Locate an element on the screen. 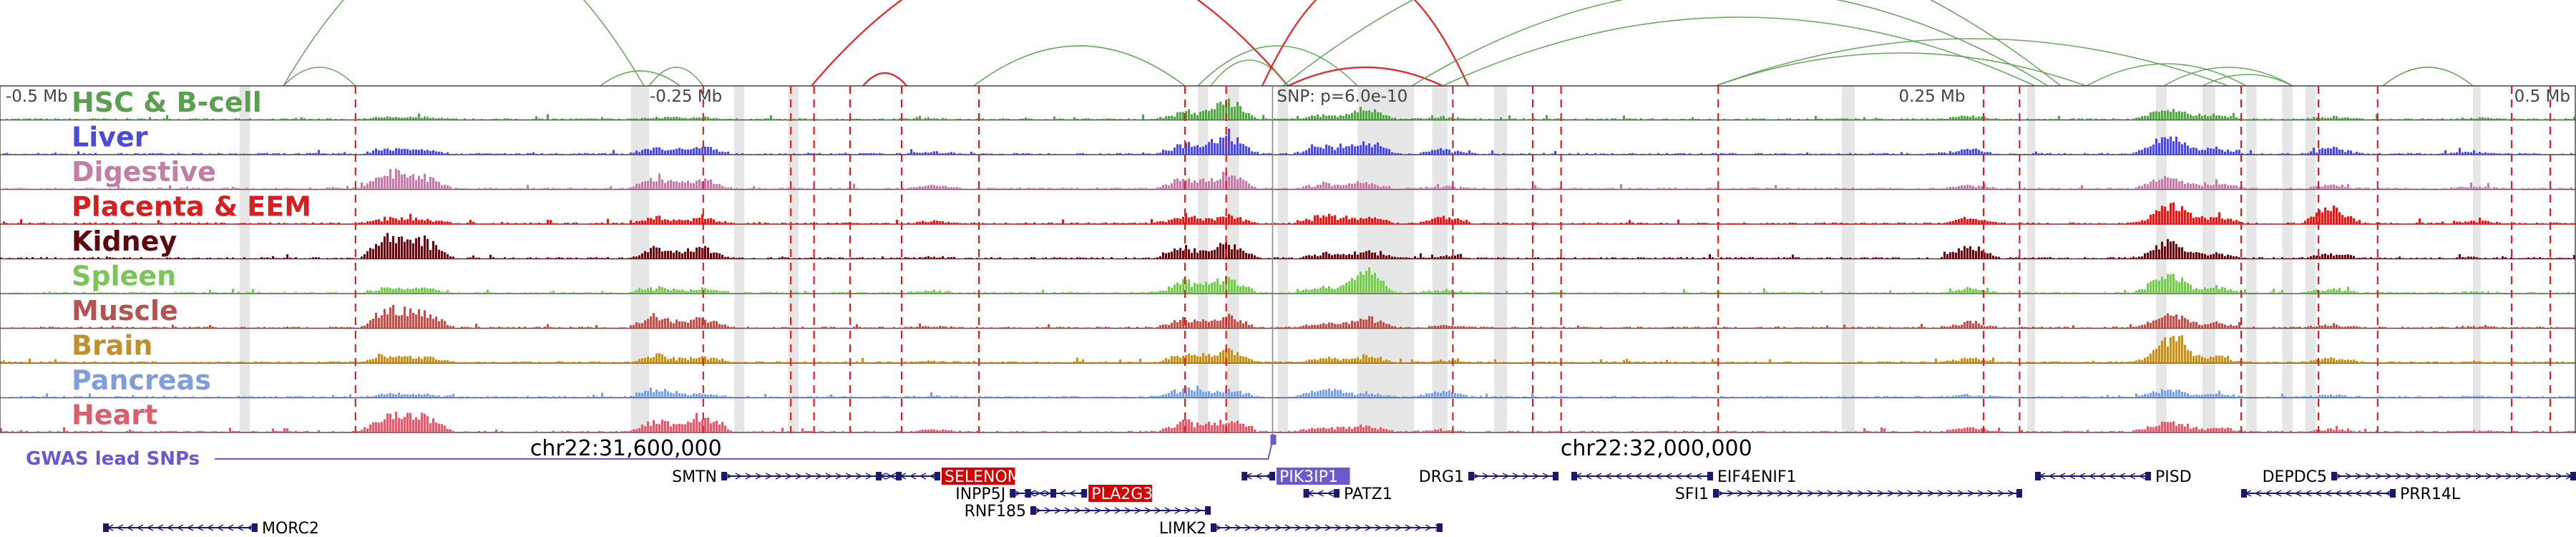  chromosome-position-label: chr22:32,000,000 is located at coordinates (1656, 448).